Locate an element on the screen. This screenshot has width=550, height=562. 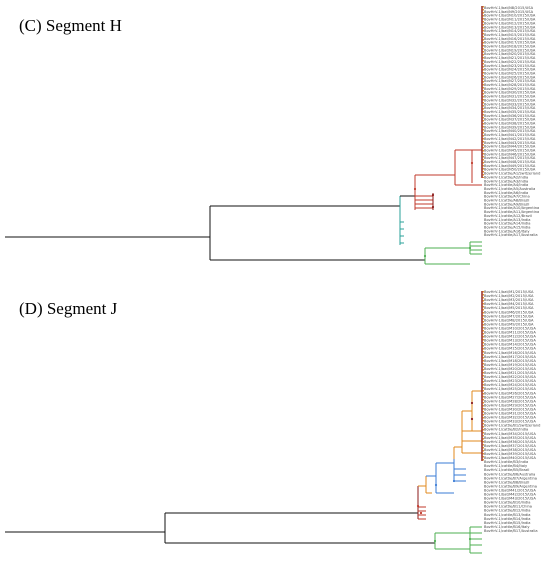
tip-label: BovHrV-1/bat/M19/2015/USA is located at coordinates (510, 365).